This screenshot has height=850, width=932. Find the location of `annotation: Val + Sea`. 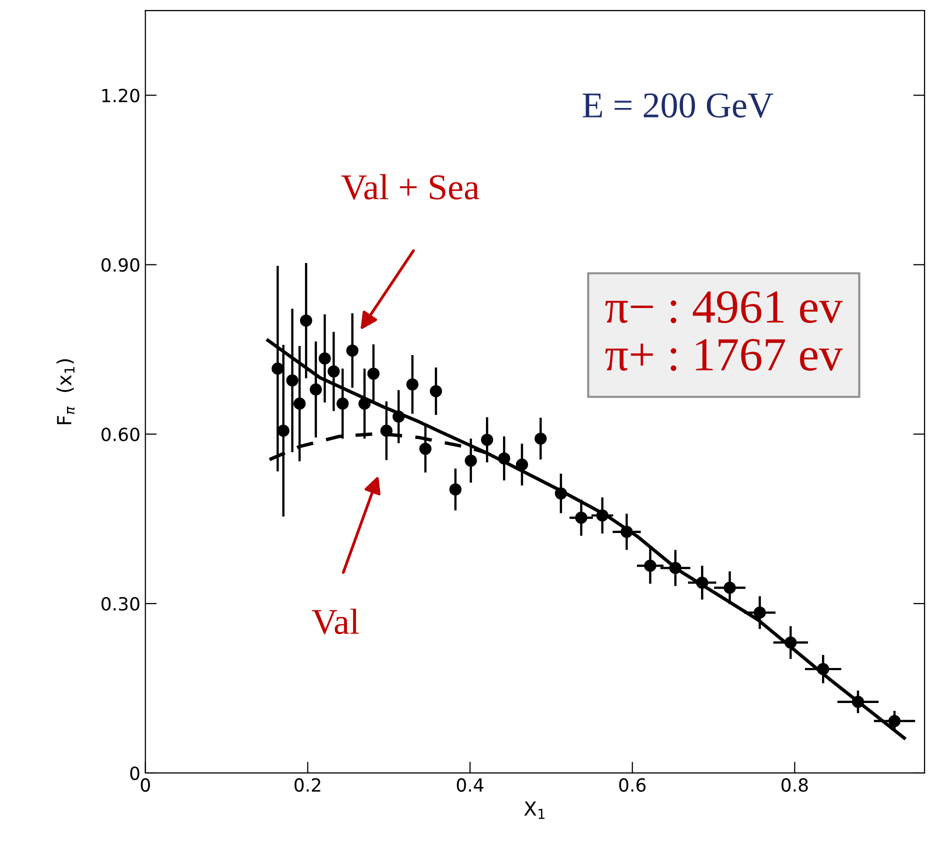

annotation: Val + Sea is located at coordinates (410, 187).